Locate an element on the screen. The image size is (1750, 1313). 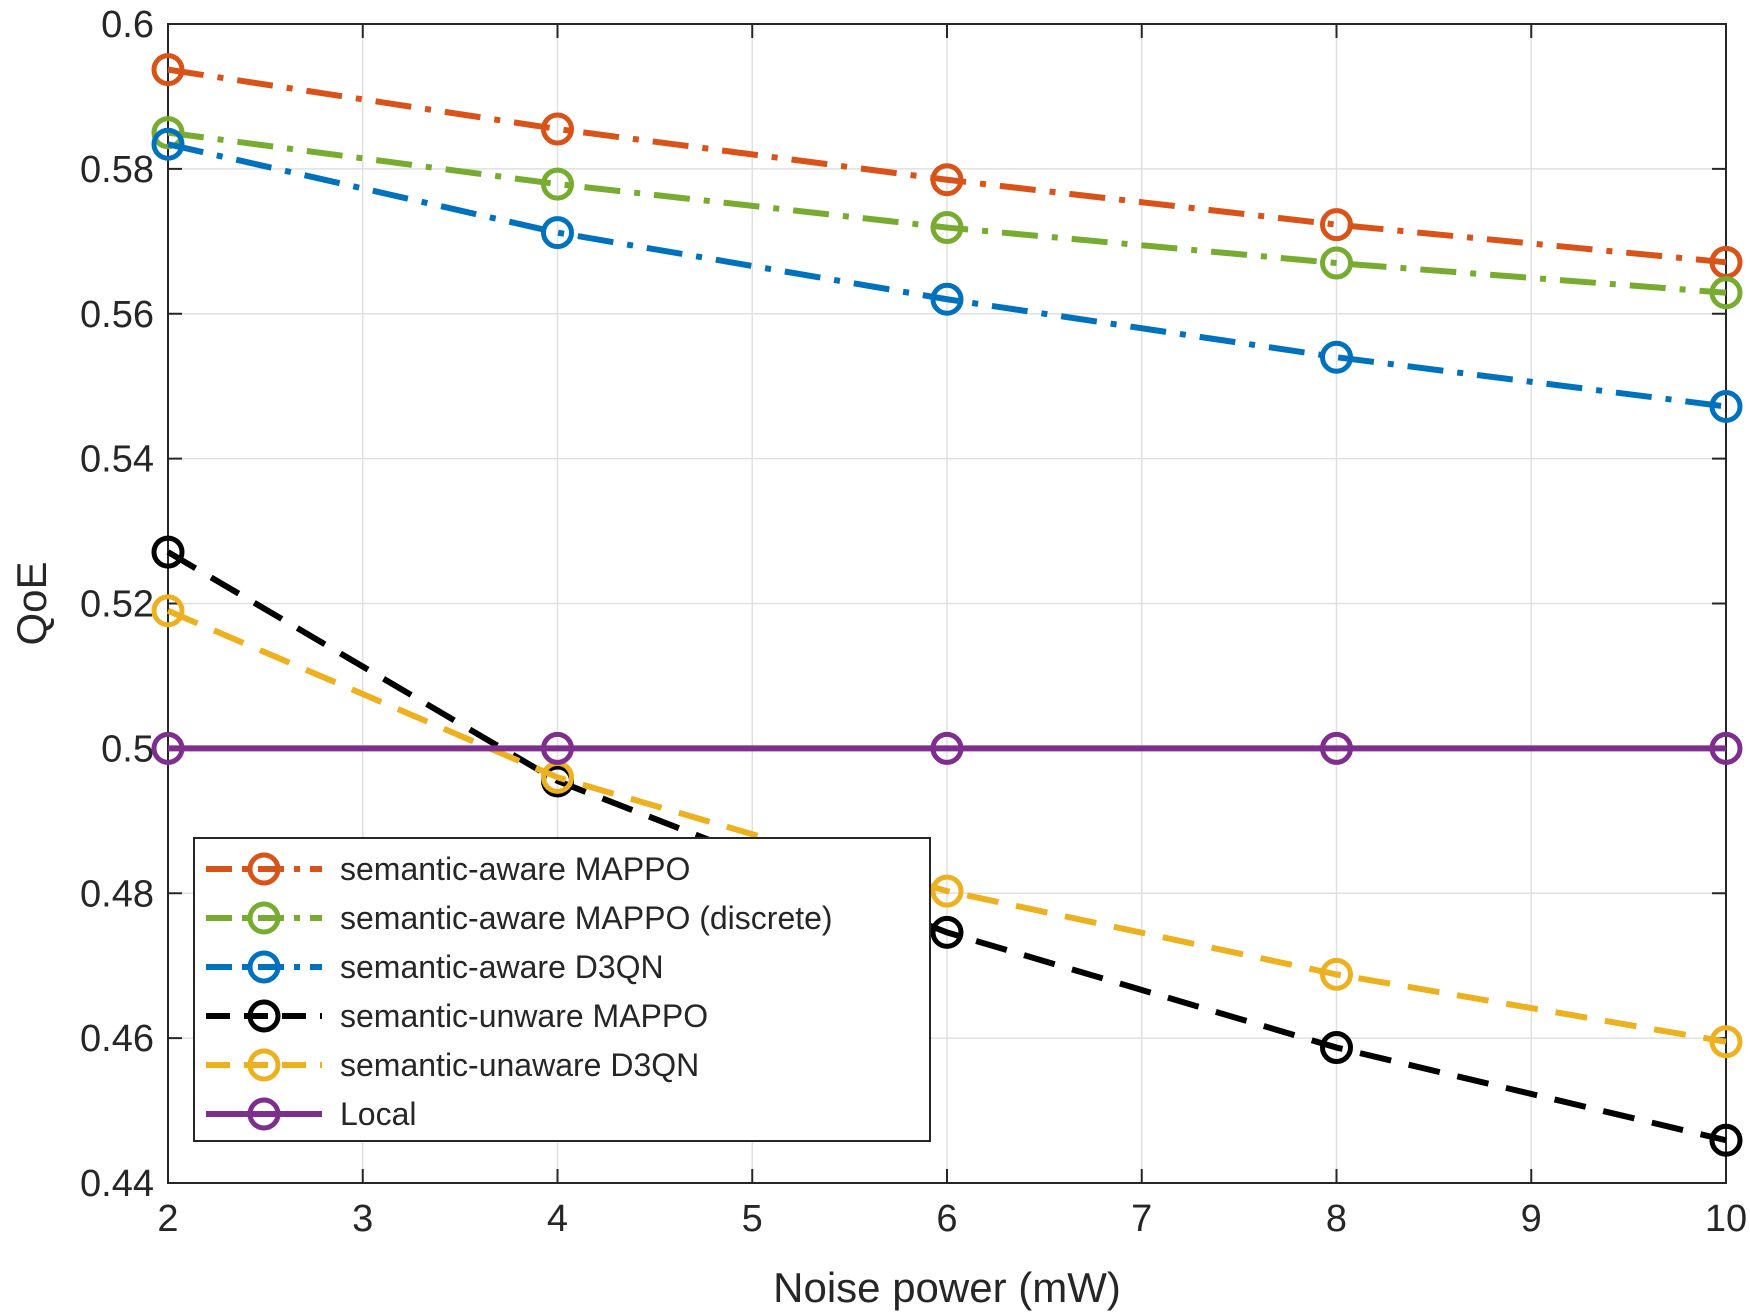
y-tick-label: 0.5 is located at coordinates (127, 749).